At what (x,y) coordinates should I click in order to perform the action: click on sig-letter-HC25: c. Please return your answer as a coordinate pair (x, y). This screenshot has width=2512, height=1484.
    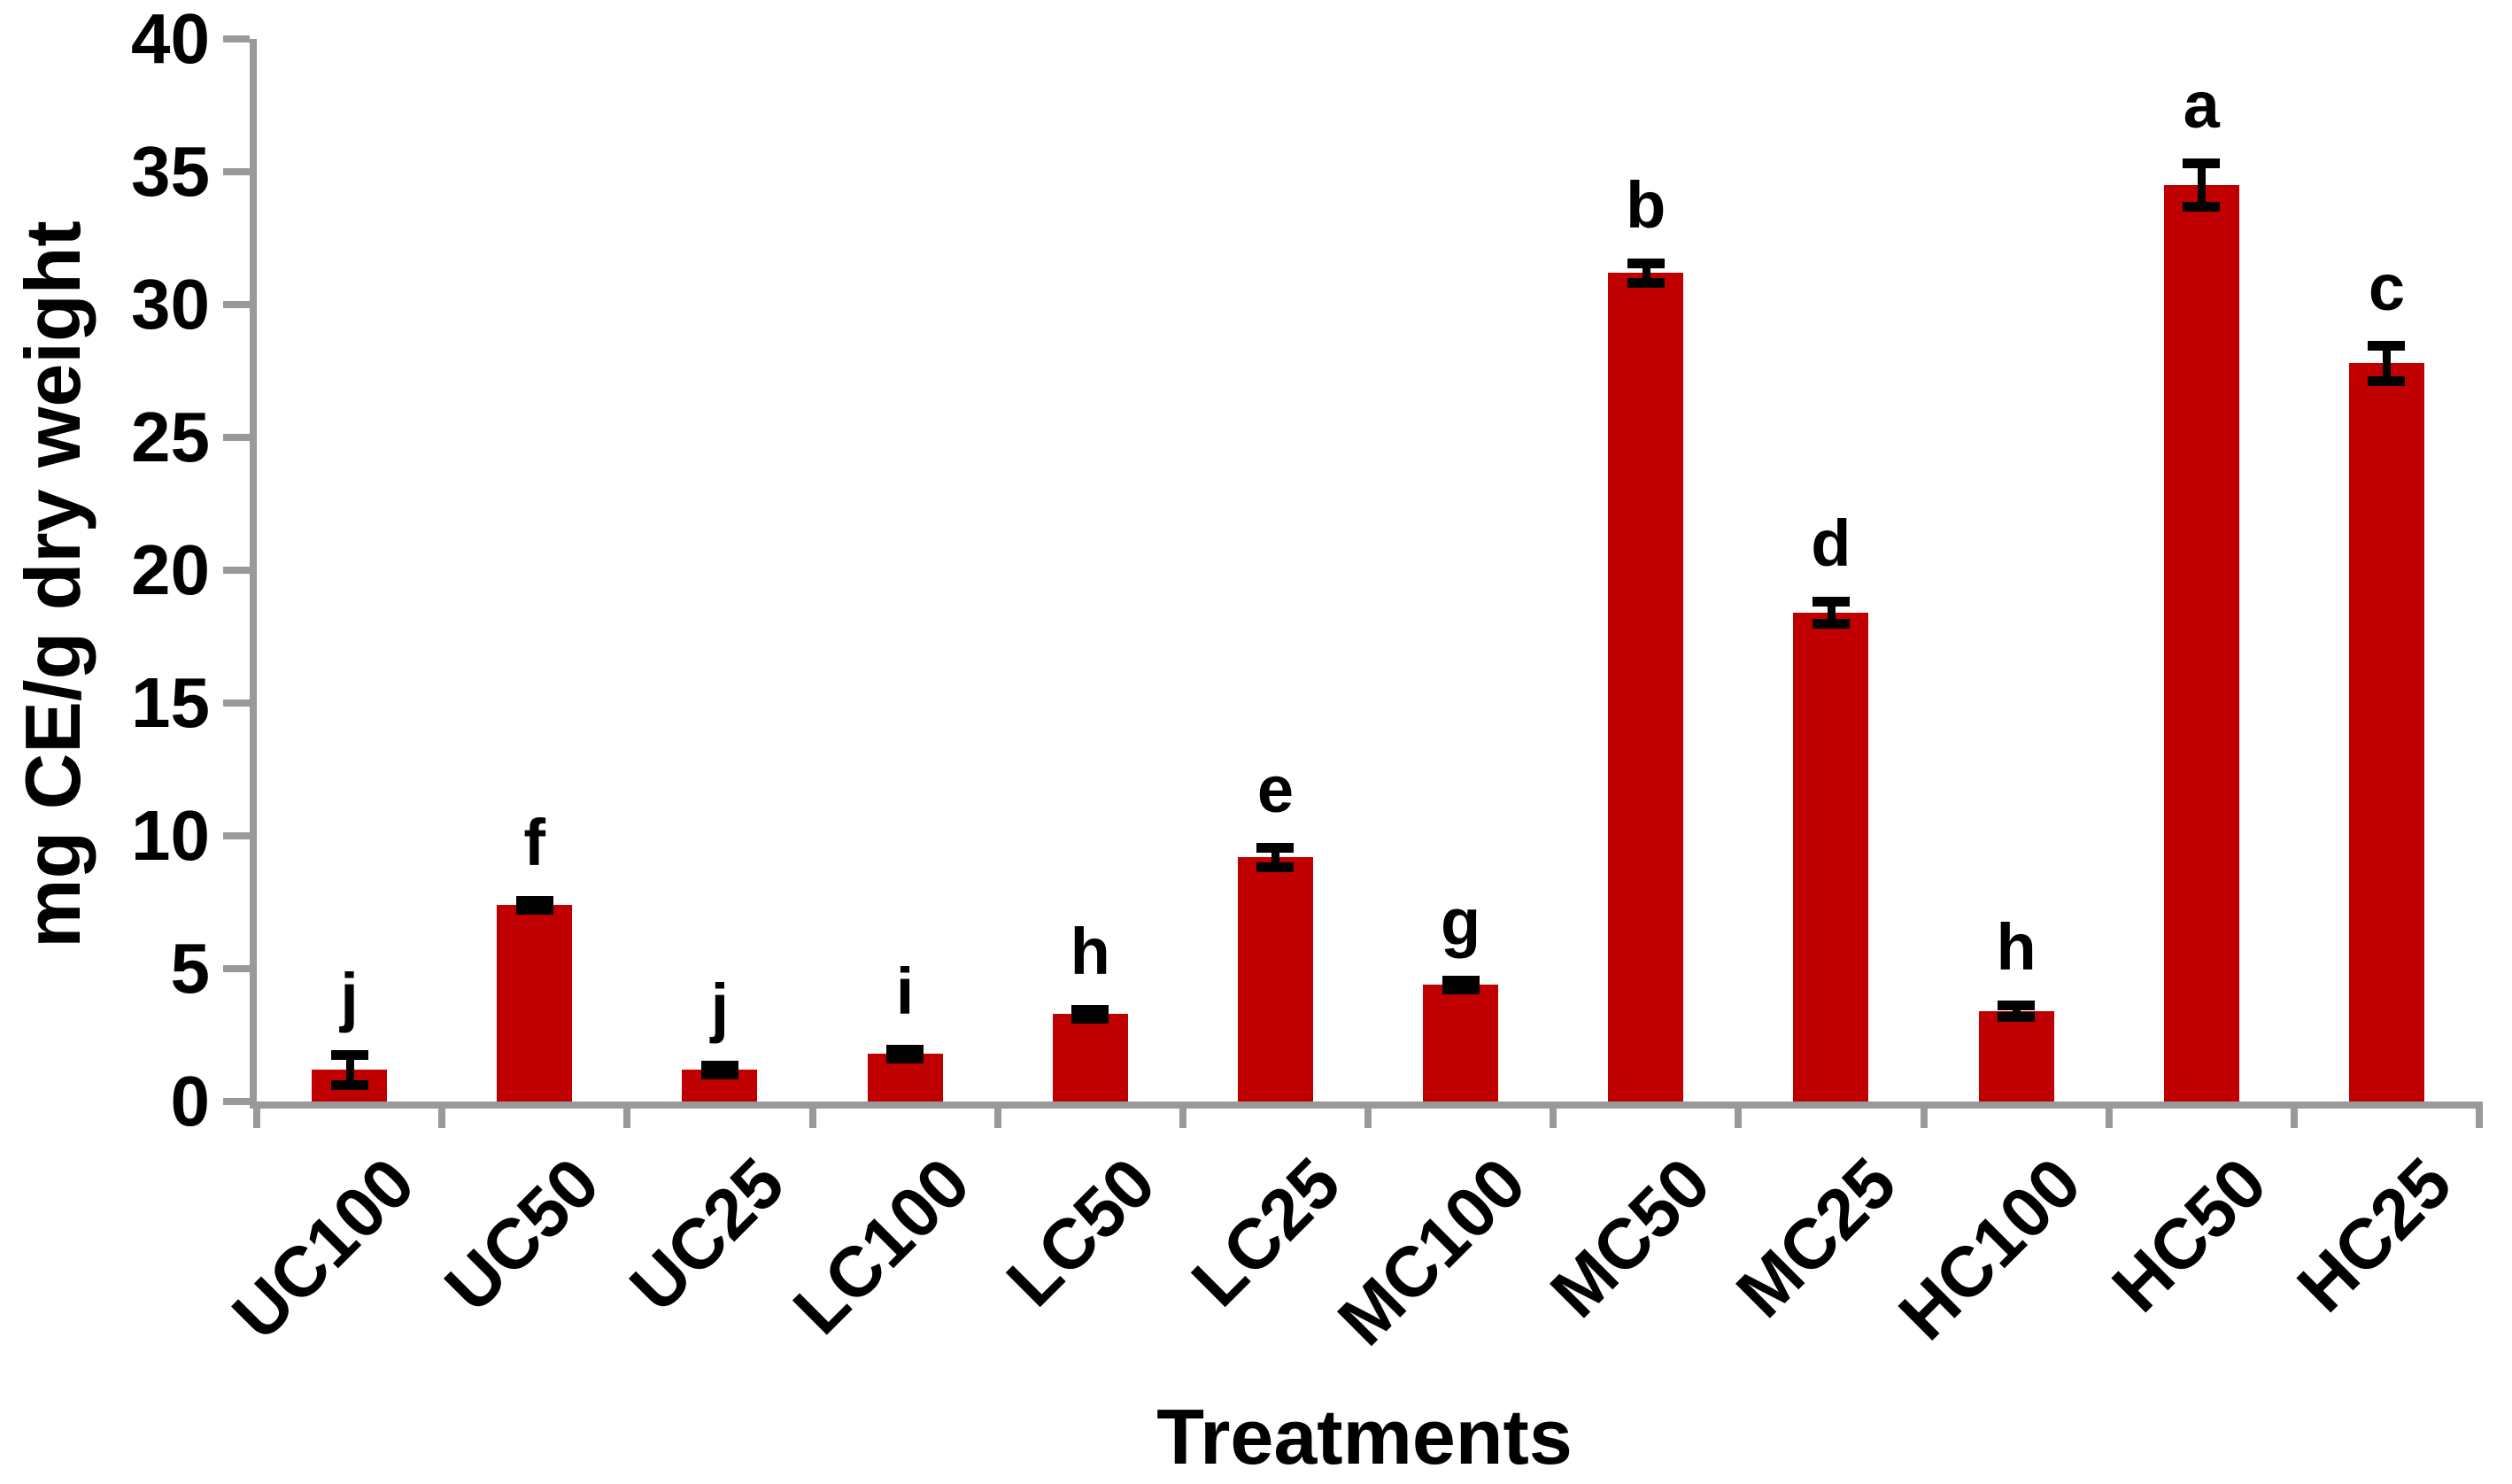
    Looking at the image, I should click on (2387, 287).